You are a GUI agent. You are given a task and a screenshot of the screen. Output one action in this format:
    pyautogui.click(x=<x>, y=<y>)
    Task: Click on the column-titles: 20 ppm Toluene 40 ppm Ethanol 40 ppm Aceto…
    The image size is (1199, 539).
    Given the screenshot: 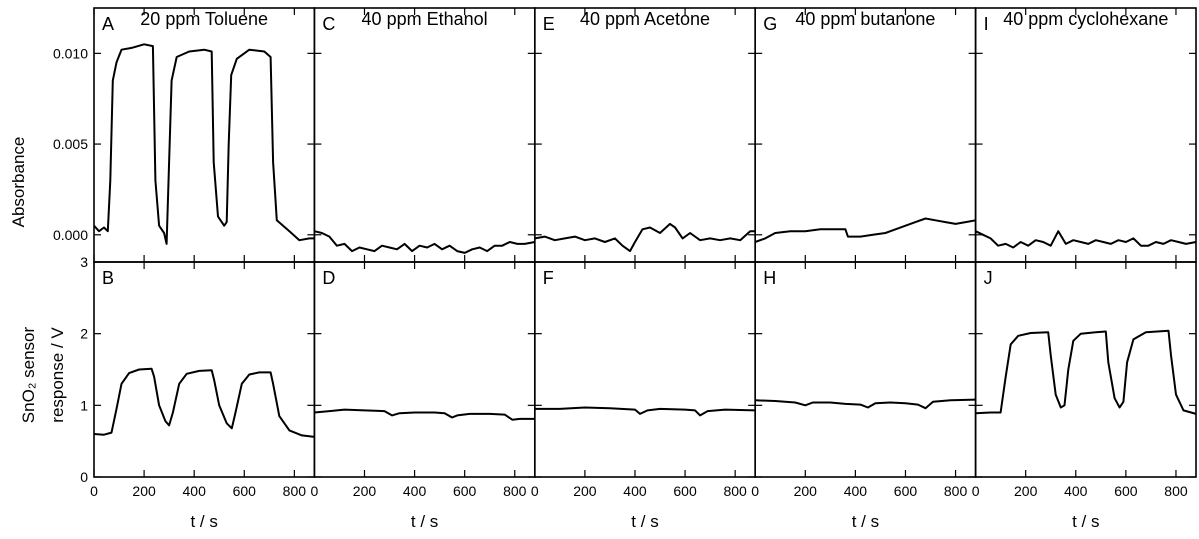 What is the action you would take?
    pyautogui.click(x=654, y=19)
    